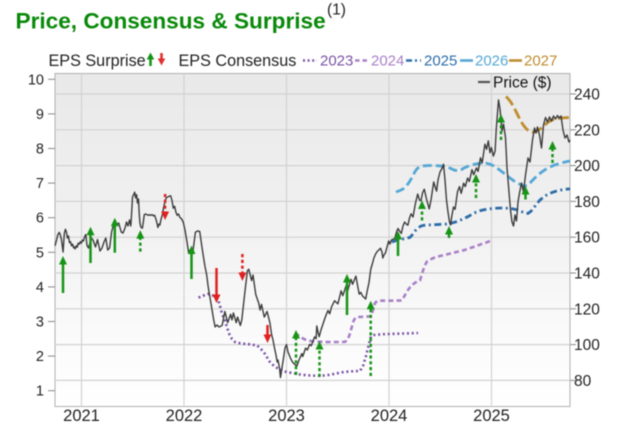 This screenshot has width=620, height=427. What do you see at coordinates (40, 253) in the screenshot?
I see `svg-text: 5` at bounding box center [40, 253].